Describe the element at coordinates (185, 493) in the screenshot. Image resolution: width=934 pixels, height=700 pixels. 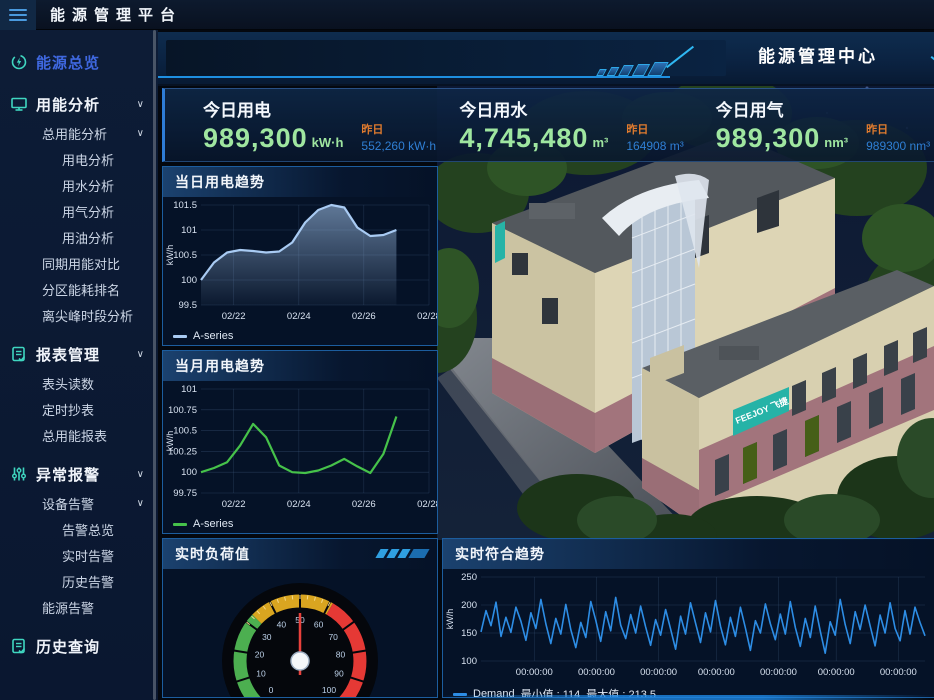
I see `svg-text: 99.75` at that location.